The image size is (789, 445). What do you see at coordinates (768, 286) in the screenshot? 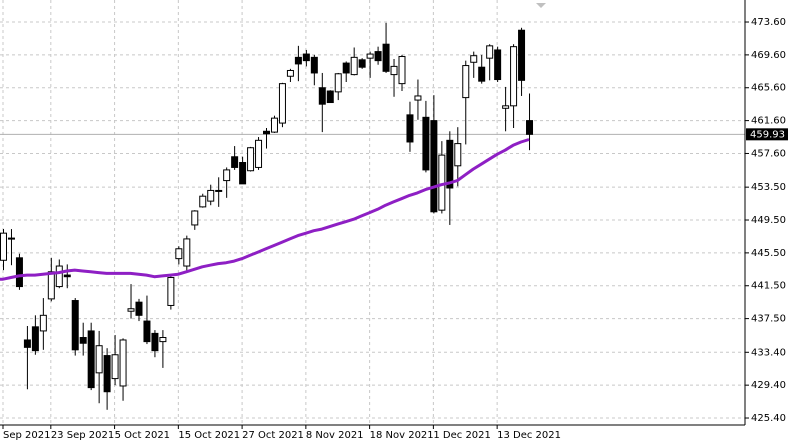
I see `y-tick-label: 441.50` at bounding box center [768, 286].